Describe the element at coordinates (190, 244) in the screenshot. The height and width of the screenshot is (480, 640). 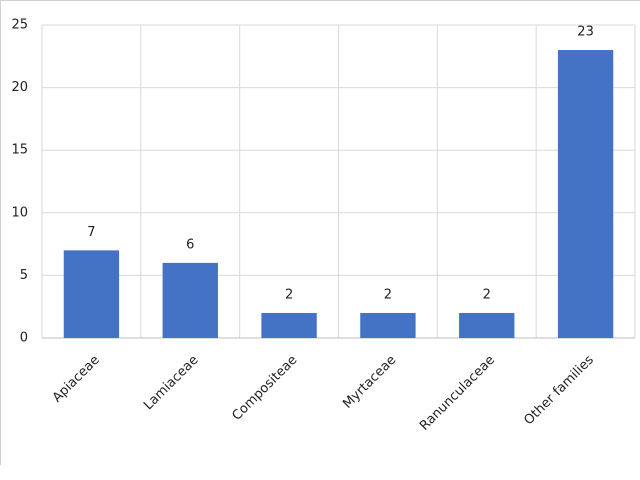
I see `data-label: 6` at that location.